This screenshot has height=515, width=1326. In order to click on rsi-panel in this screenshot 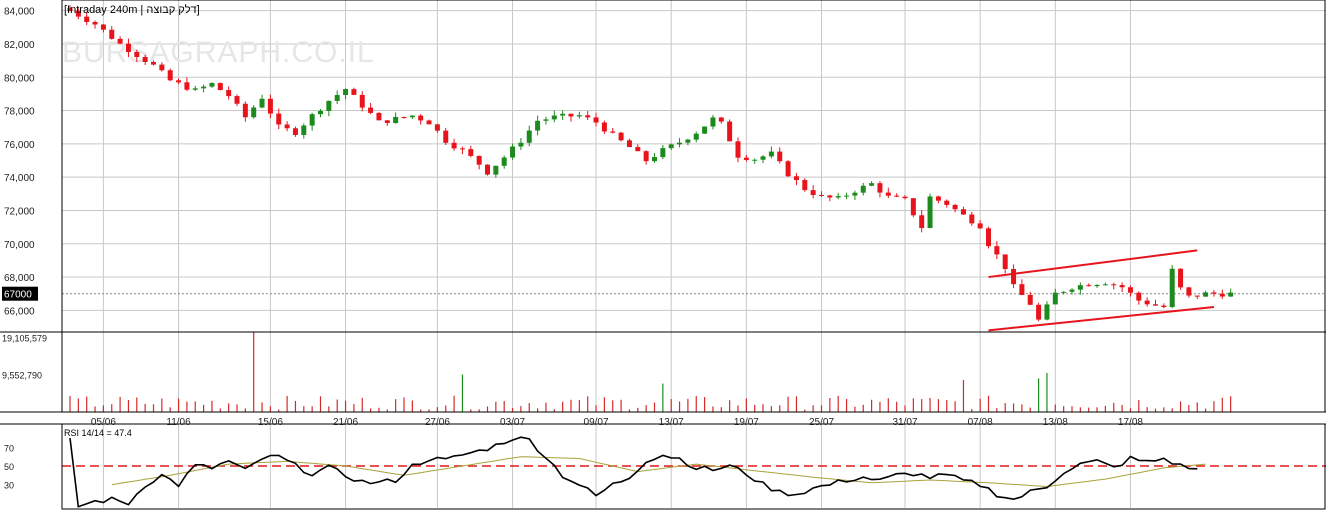, I will do `click(694, 472)`.